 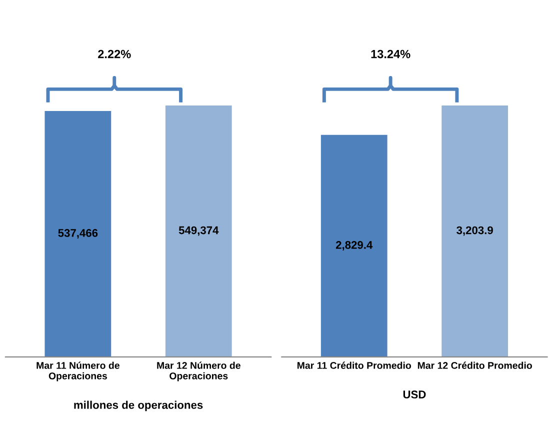 I want to click on data-label: 3,203.9, so click(x=474, y=231).